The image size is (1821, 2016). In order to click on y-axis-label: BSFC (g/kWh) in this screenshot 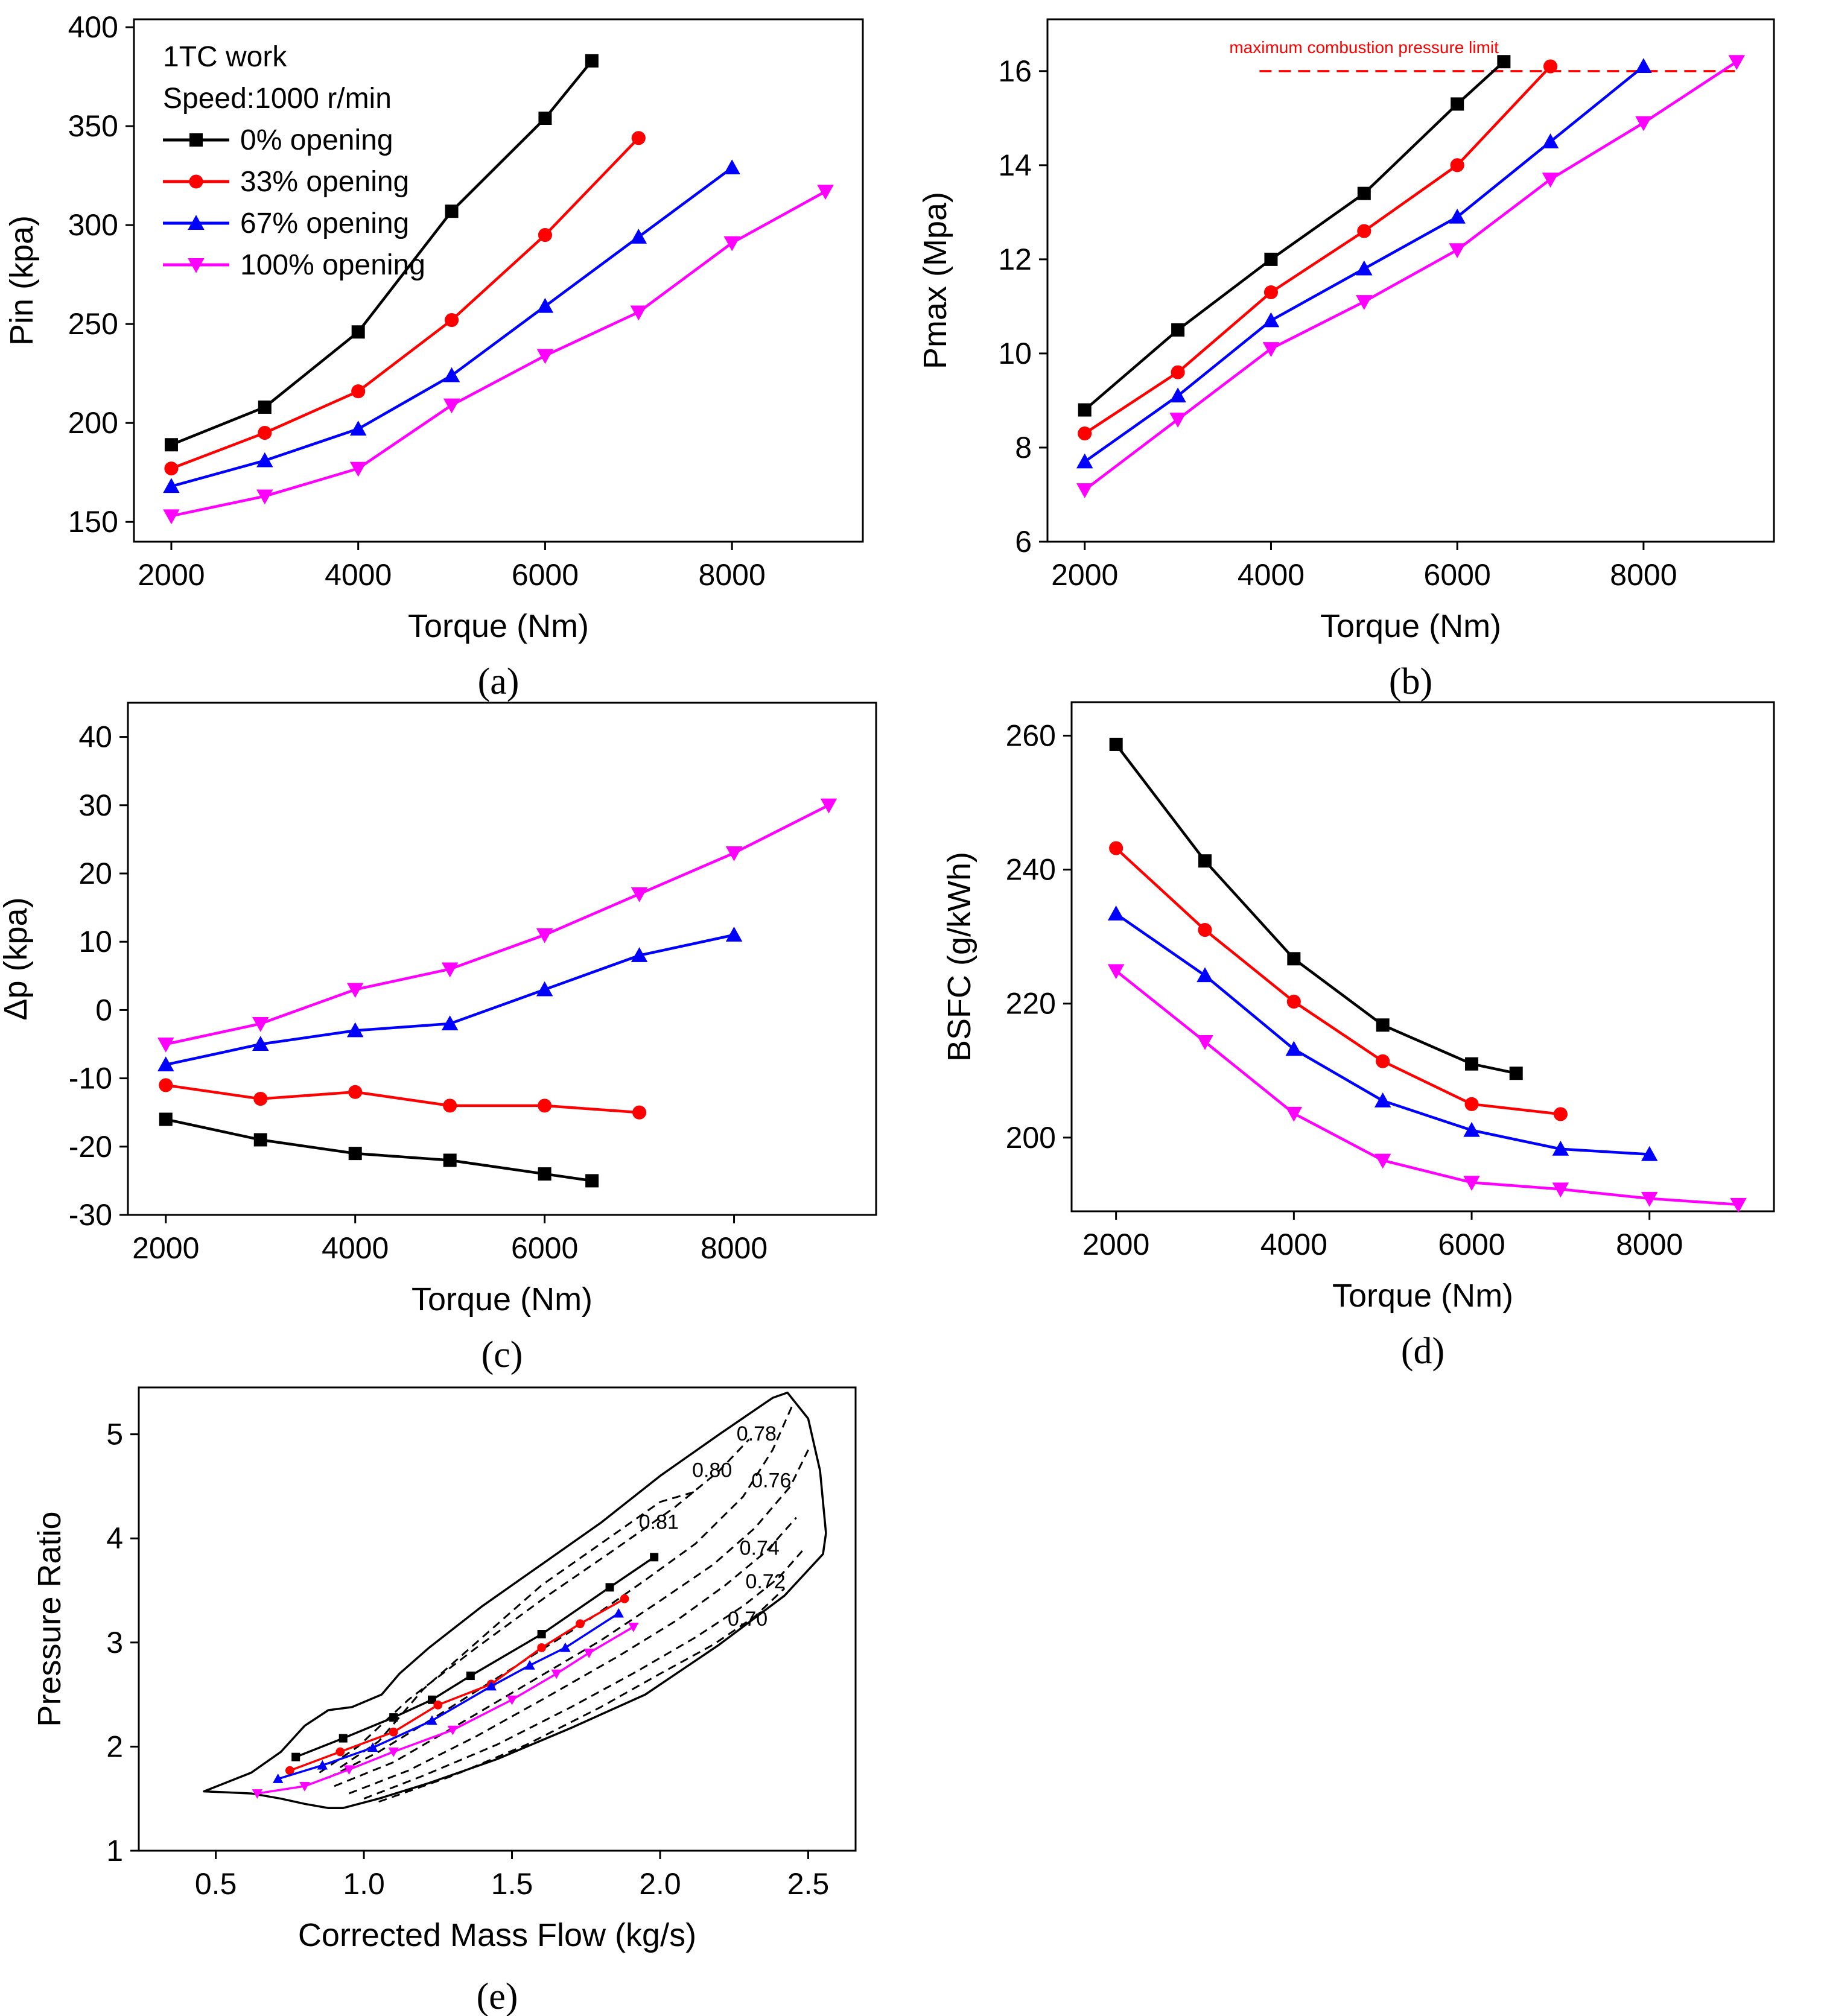, I will do `click(959, 957)`.